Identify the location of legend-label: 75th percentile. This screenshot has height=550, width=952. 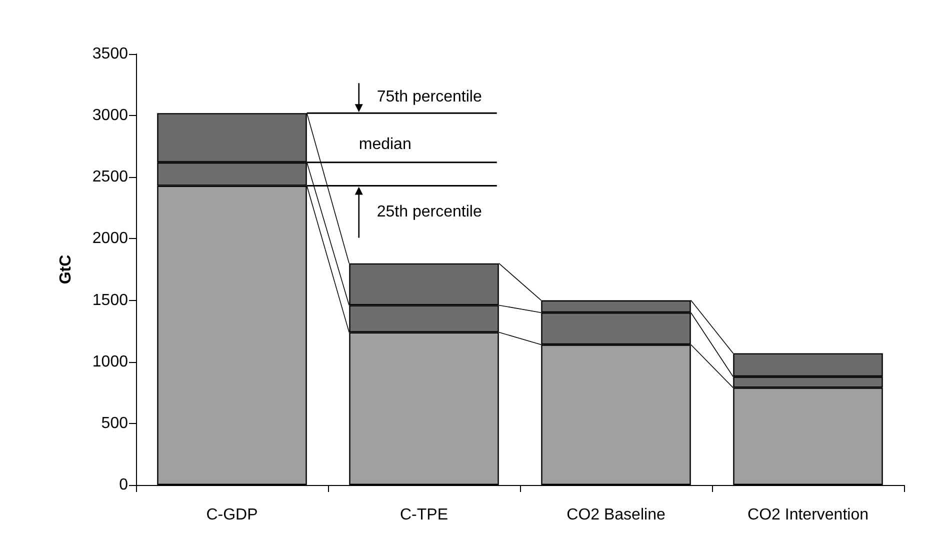
(429, 97).